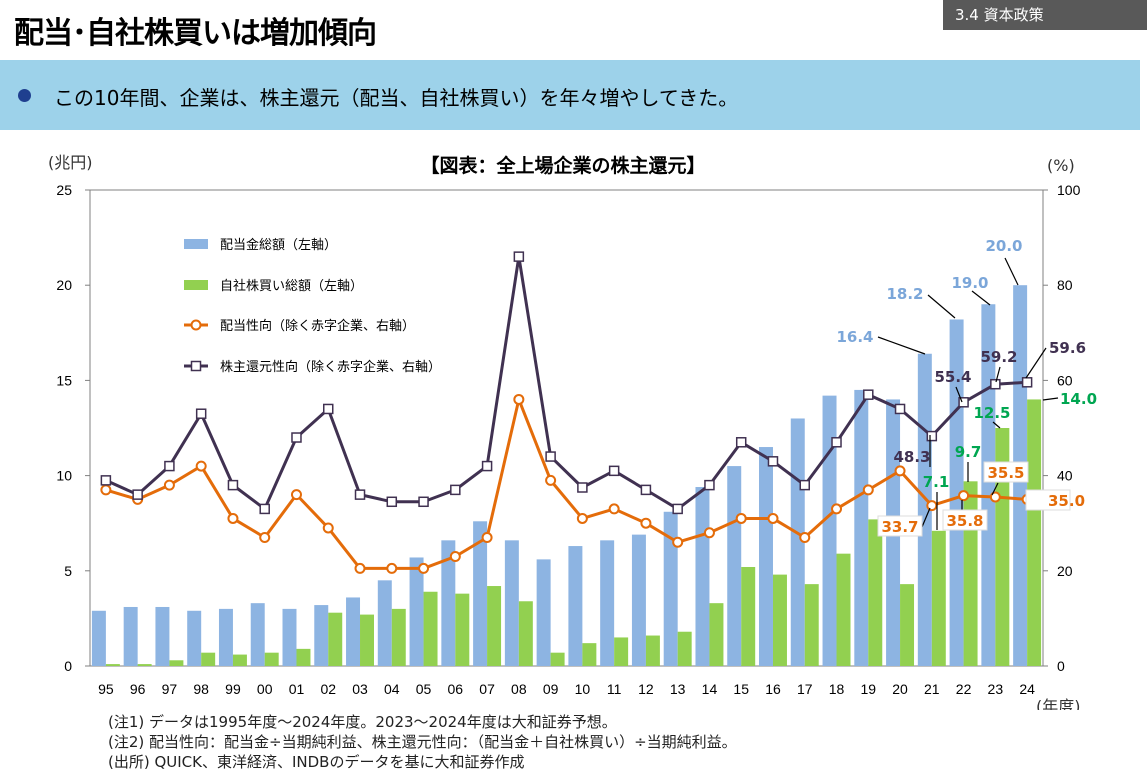 The height and width of the screenshot is (780, 1147). I want to click on right-axis-tick-label: 100, so click(1069, 190).